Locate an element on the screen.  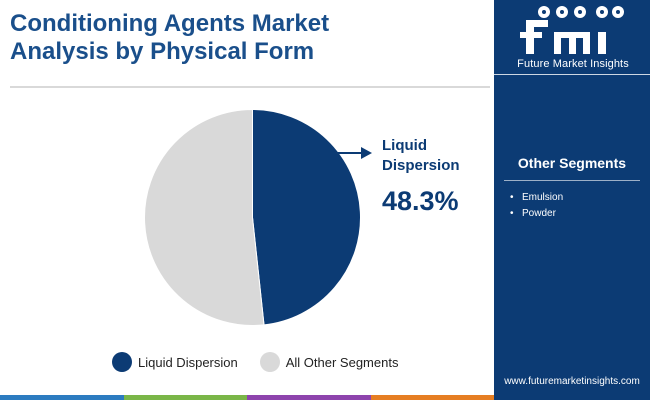
legend-label: All Other Segments is located at coordinates (342, 362).